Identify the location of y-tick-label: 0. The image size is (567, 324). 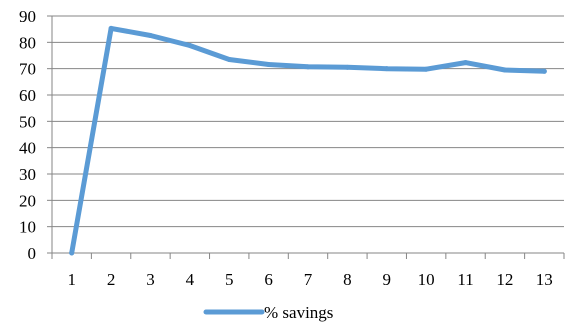
(32, 253).